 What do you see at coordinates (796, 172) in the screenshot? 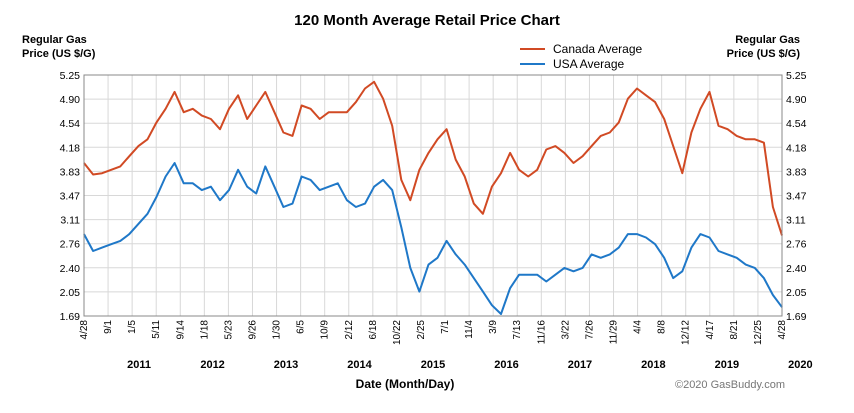
I see `y-tick-label-right: 3.83` at bounding box center [796, 172].